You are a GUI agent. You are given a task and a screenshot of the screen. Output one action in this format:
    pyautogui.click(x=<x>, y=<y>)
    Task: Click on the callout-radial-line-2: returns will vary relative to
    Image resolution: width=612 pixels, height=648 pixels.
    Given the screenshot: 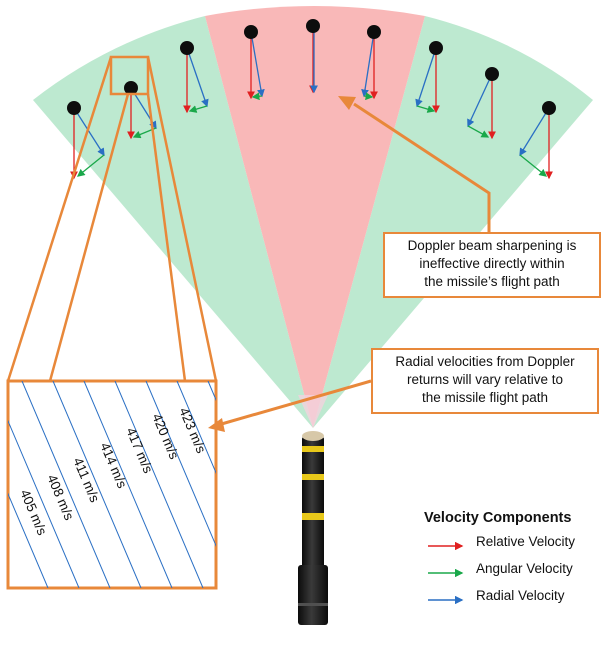 What is the action you would take?
    pyautogui.click(x=485, y=379)
    